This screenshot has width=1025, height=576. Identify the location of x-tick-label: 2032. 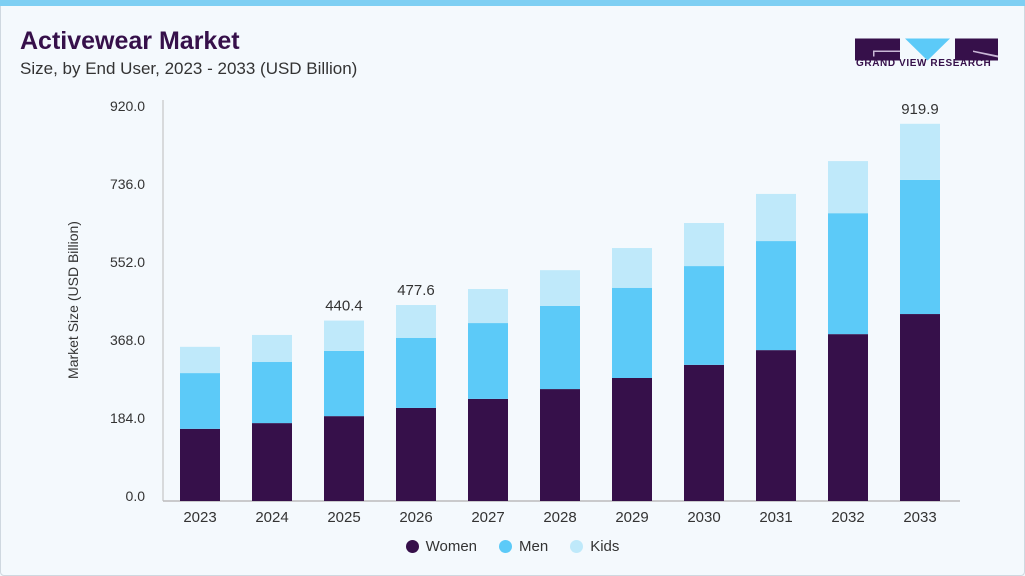
(847, 517).